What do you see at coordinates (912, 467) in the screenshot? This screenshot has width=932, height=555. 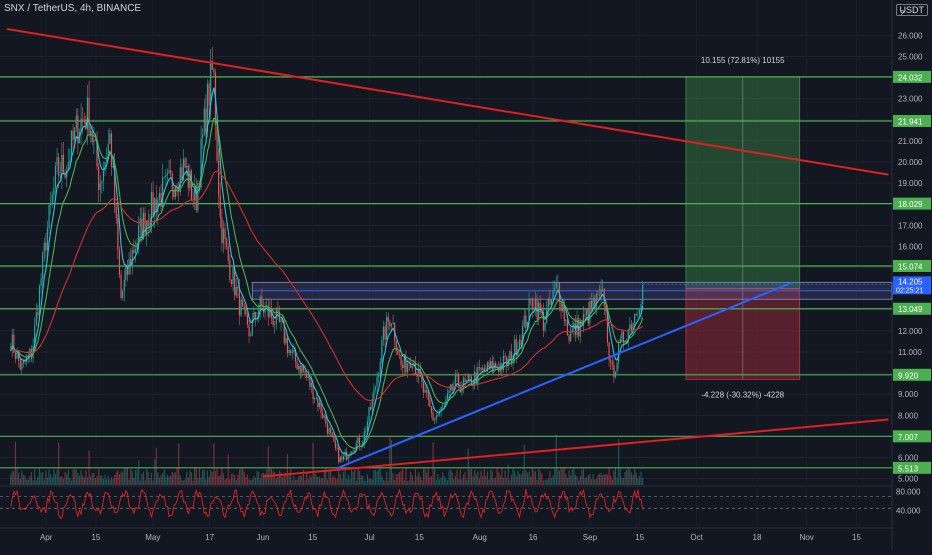 I see `horizontal-level-tag` at bounding box center [912, 467].